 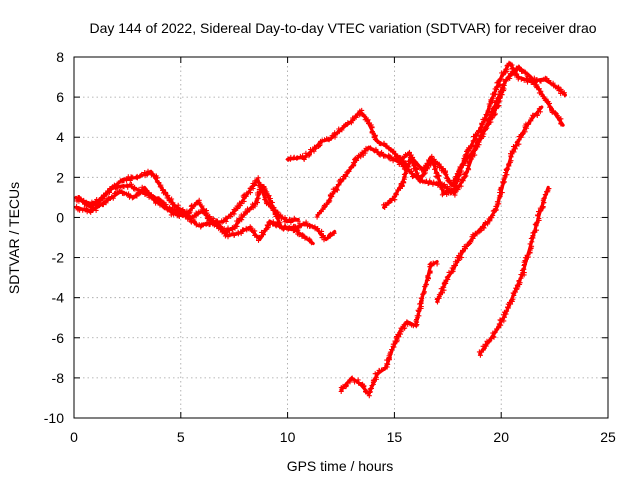 What do you see at coordinates (14, 238) in the screenshot?
I see `y-axis-label: SDTVAR / TECUs` at bounding box center [14, 238].